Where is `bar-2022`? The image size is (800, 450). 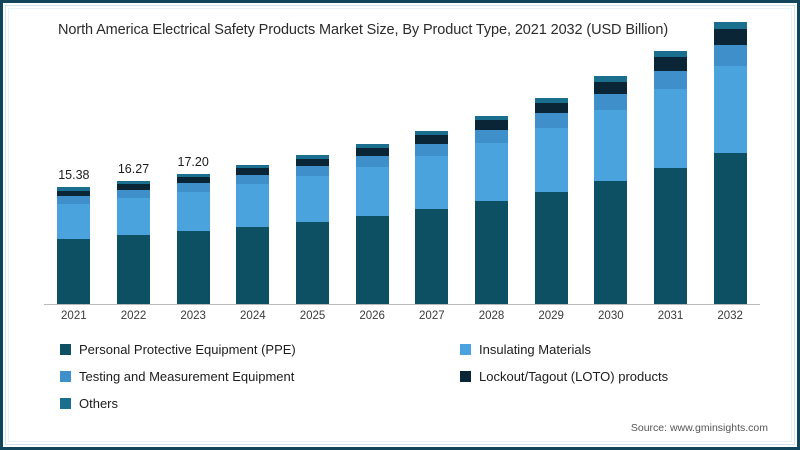
bar-2022 is located at coordinates (133, 242).